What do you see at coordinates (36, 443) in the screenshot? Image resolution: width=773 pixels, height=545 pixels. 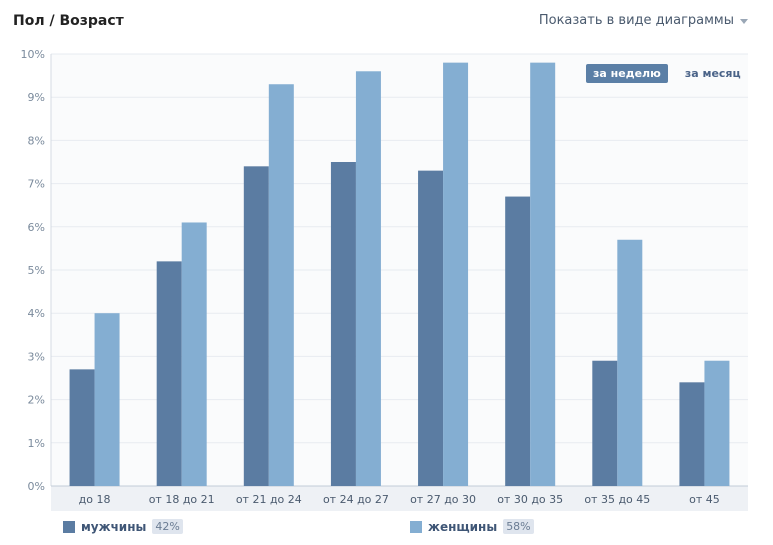 I see `y-tick-label: 1%` at bounding box center [36, 443].